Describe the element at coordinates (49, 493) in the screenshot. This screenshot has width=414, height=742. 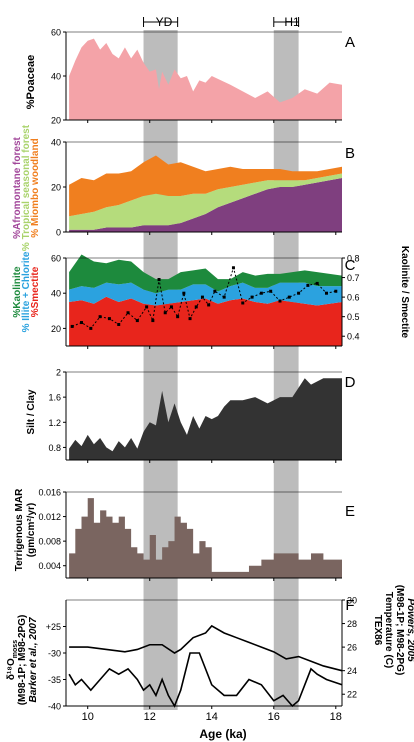
I see `y-tick-label: 0.016` at that location.